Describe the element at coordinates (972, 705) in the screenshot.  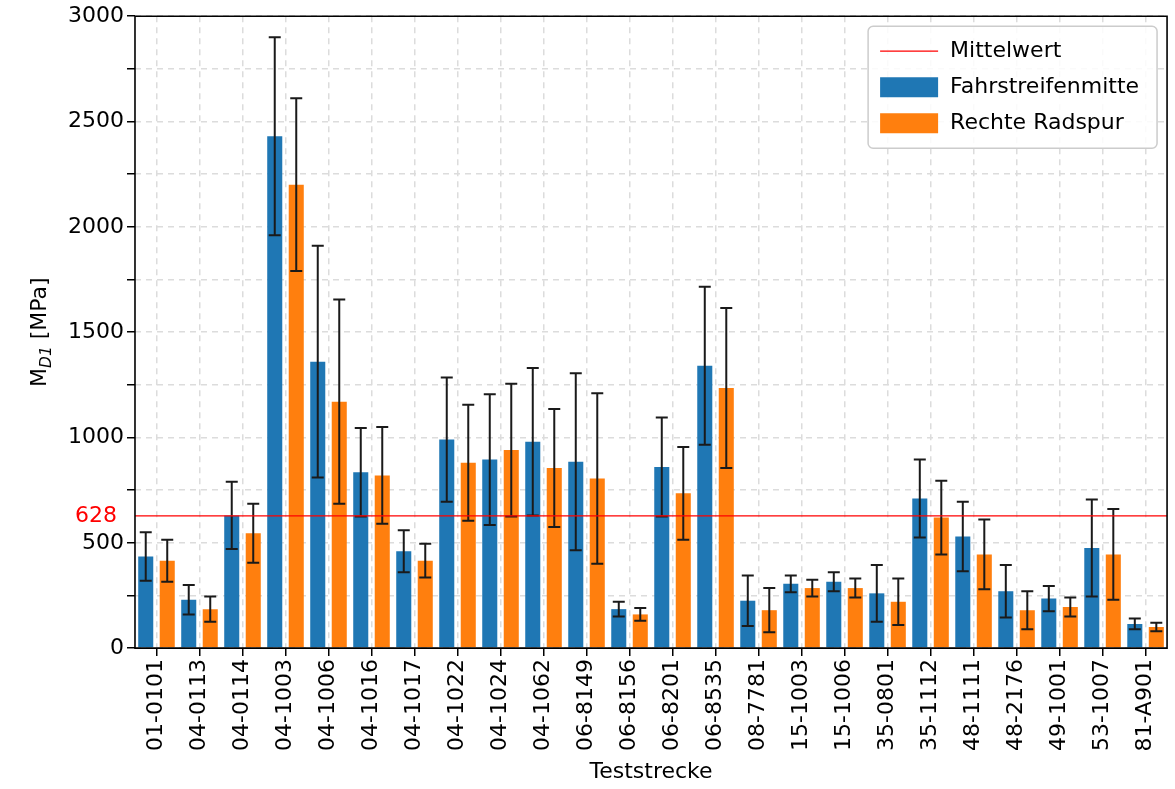
I see `x-tick-label: 48-1111` at that location.